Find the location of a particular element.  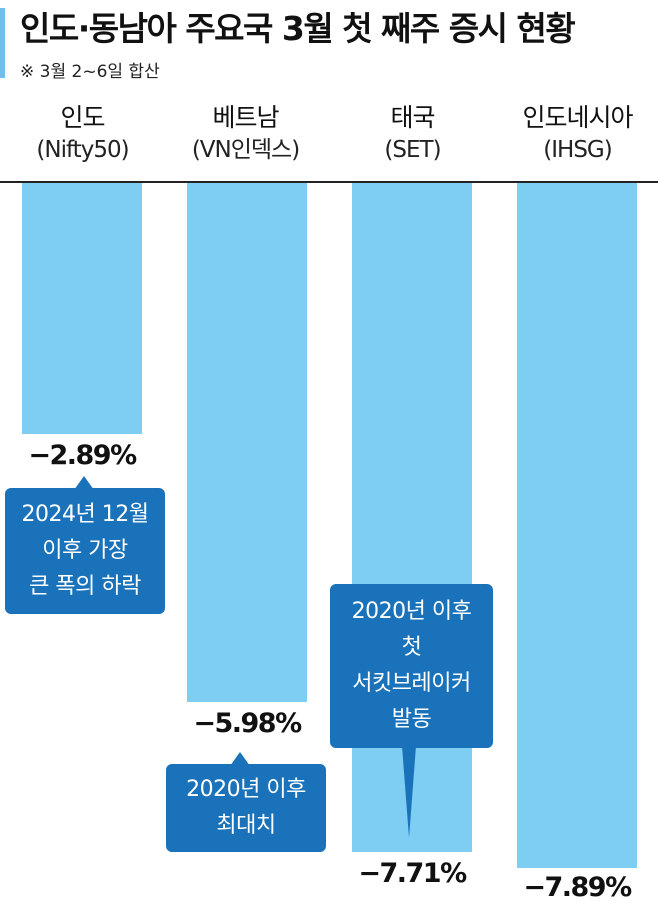

category-name: 인도 is located at coordinates (82, 117).